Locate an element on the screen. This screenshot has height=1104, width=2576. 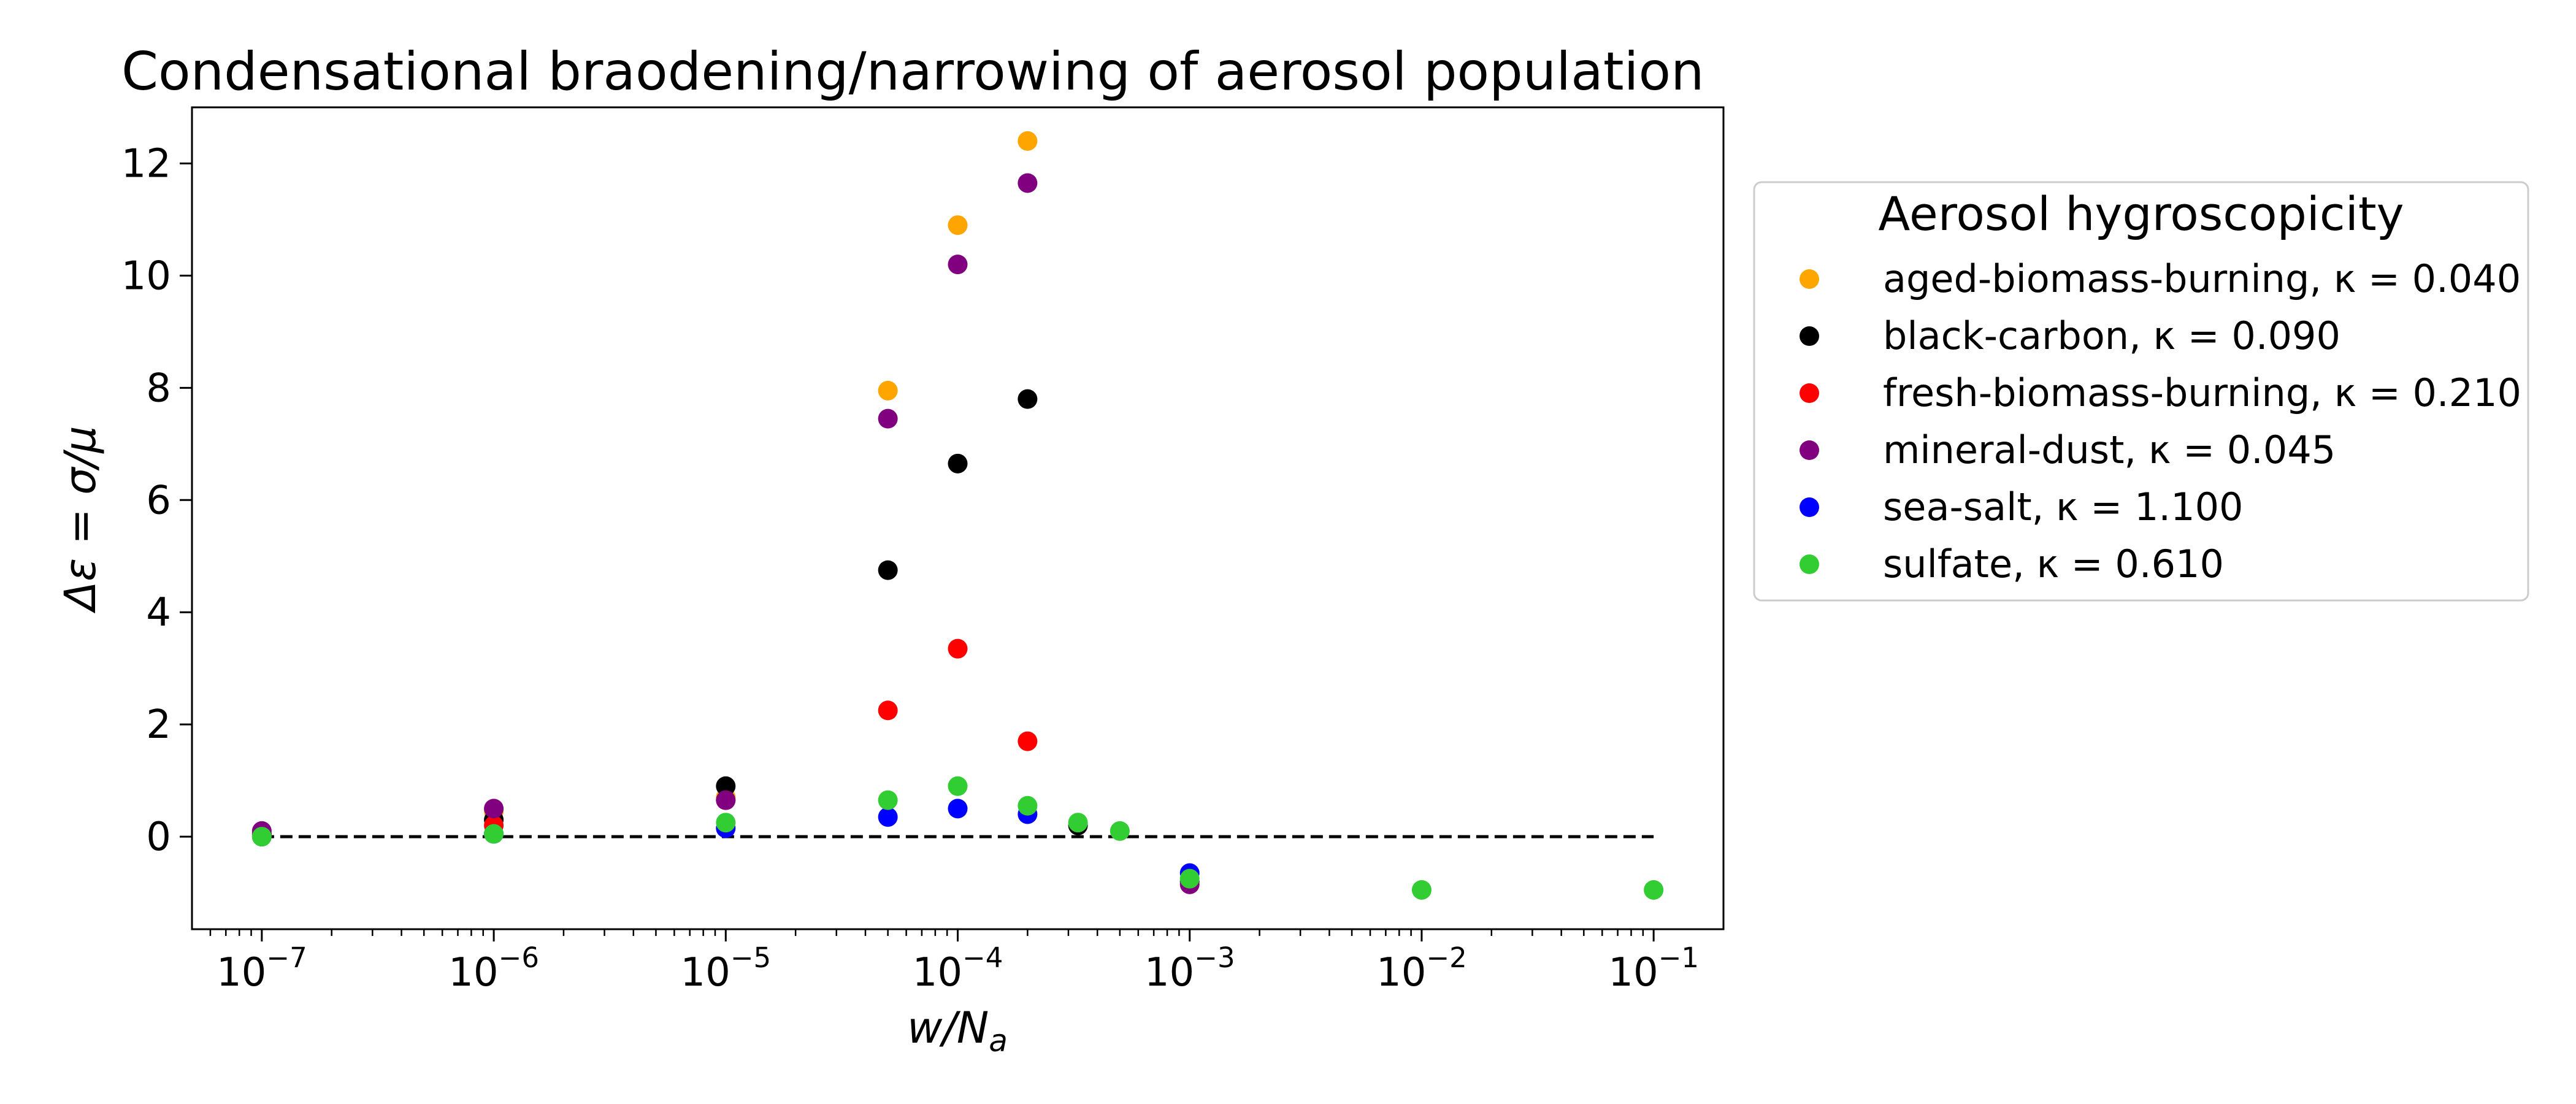
y-axis-label: Δε = σ/μ is located at coordinates (80, 519).